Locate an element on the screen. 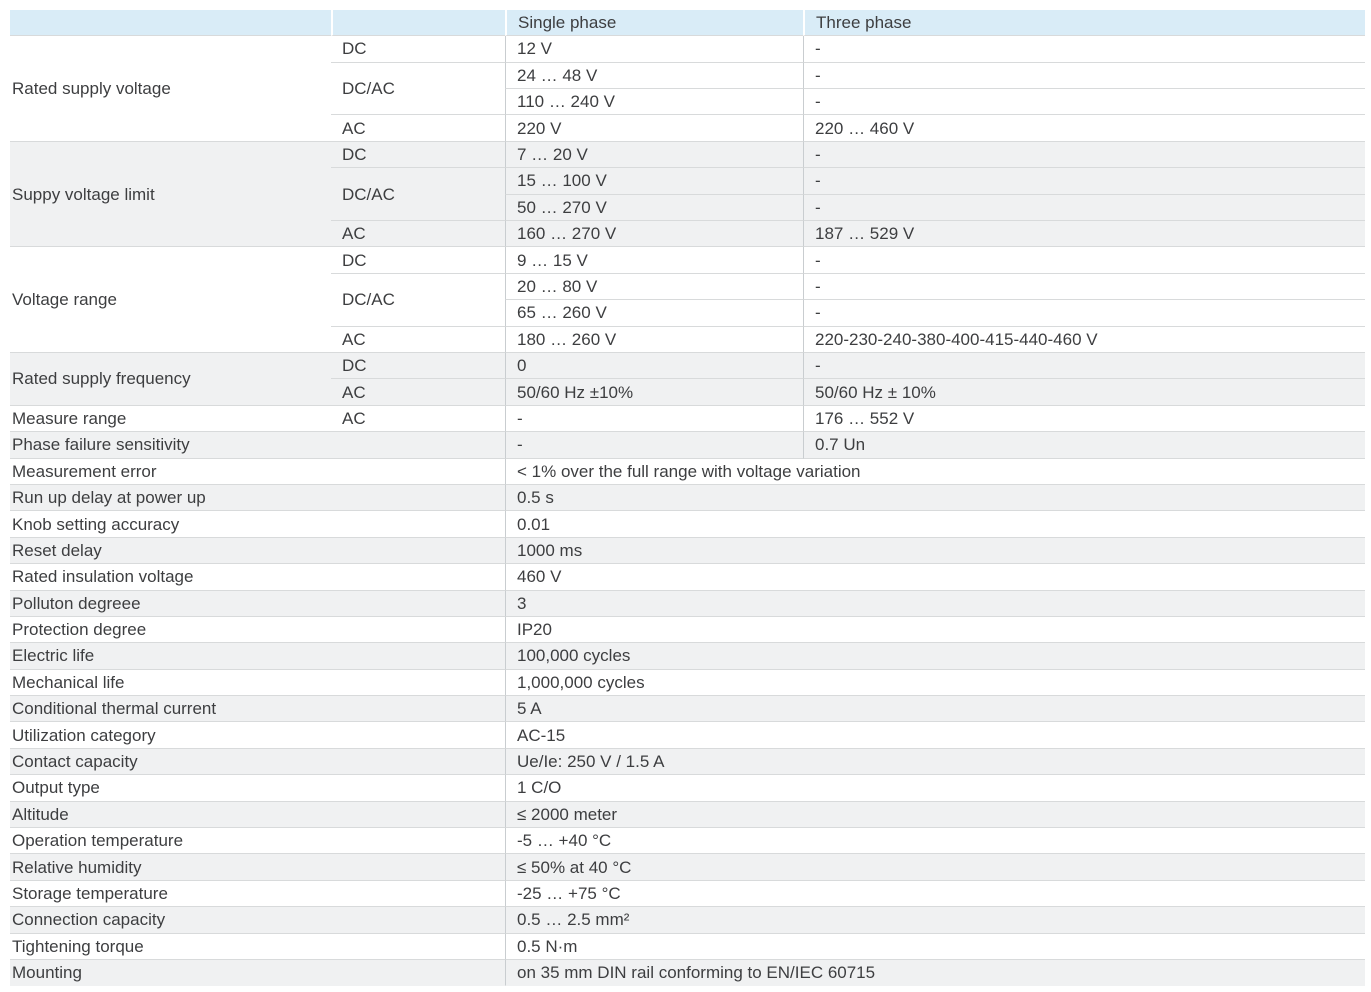 The width and height of the screenshot is (1371, 992). single-phase-cell: AC-15 is located at coordinates (935, 735).